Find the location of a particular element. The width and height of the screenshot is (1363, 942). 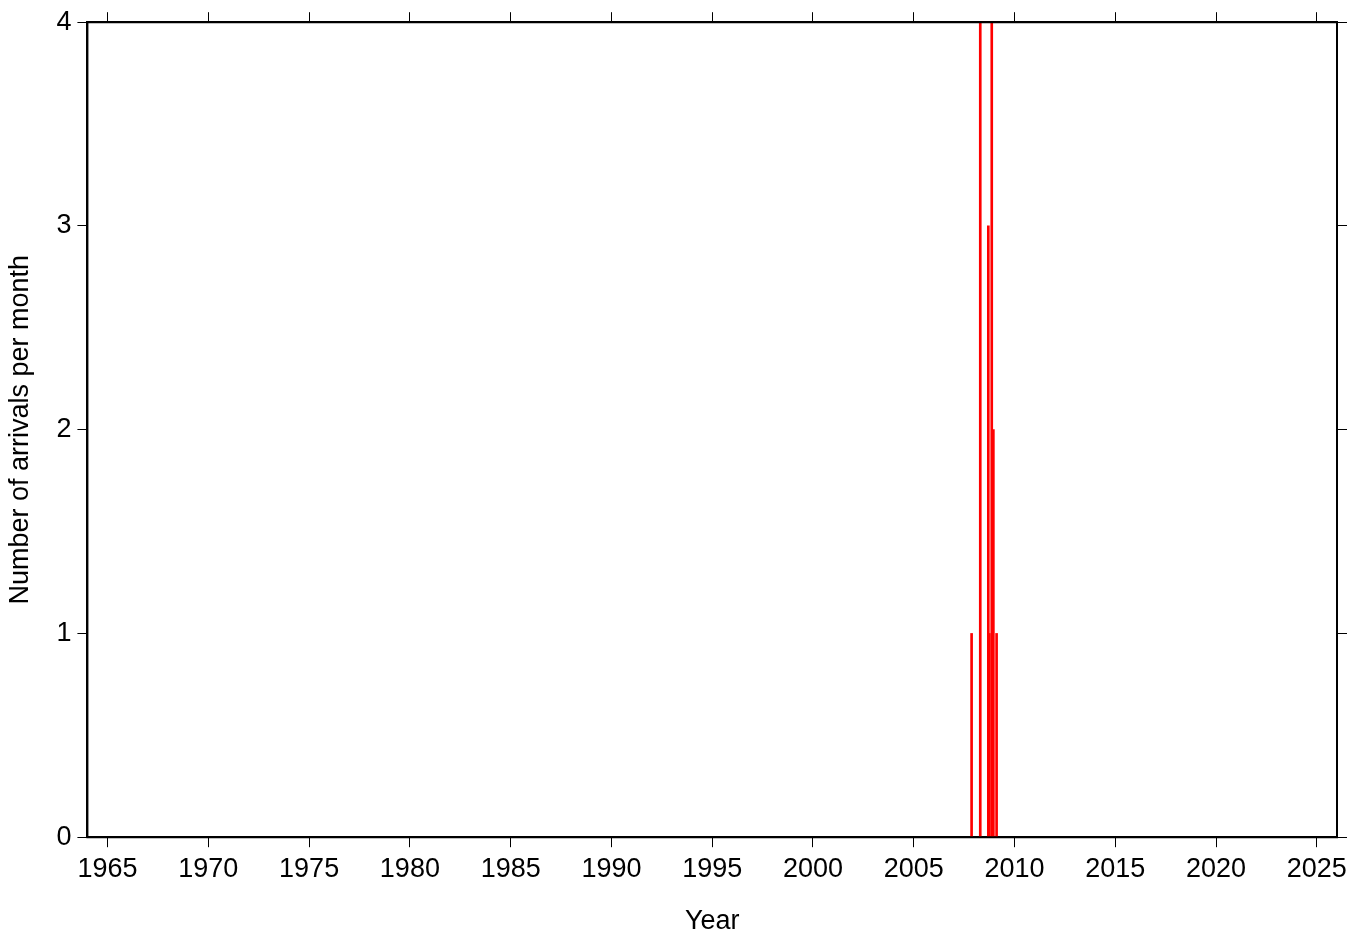

x-tick-label: 1995 is located at coordinates (712, 867).